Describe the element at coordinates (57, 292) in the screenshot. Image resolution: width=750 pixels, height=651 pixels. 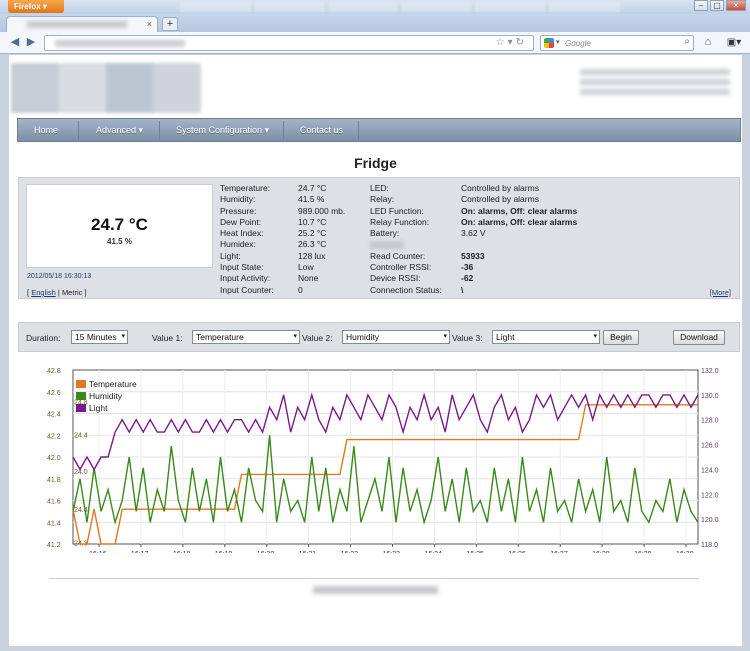
I see `unit-selector: [ English | Metric ]` at that location.